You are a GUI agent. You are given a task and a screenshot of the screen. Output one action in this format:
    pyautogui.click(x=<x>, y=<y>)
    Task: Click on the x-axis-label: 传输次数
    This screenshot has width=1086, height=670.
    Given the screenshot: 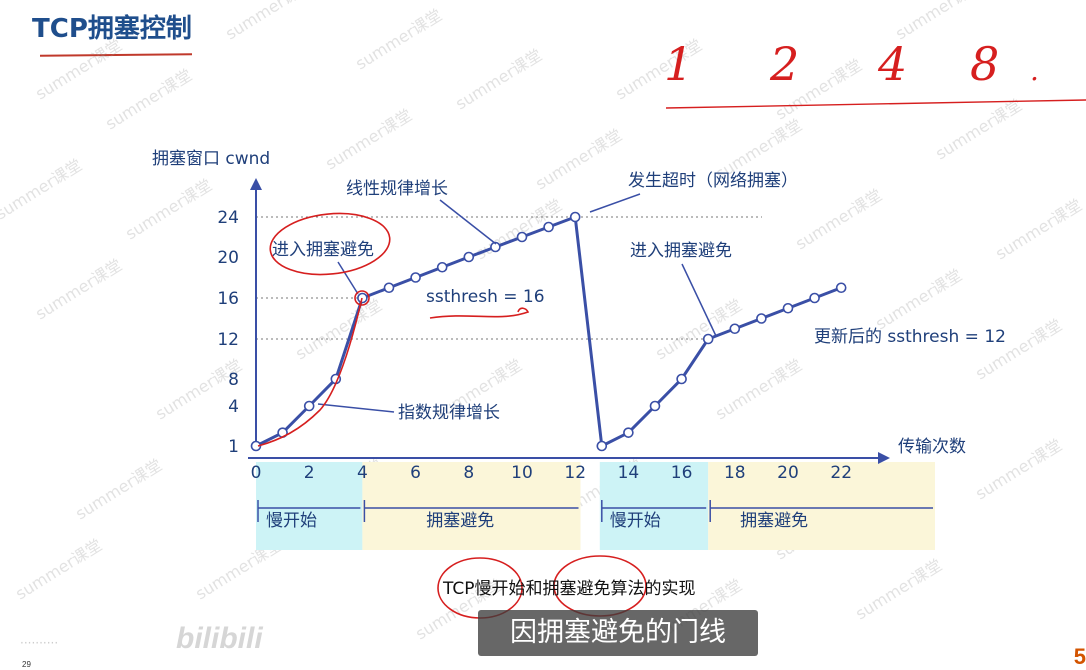 What is the action you would take?
    pyautogui.click(x=932, y=447)
    